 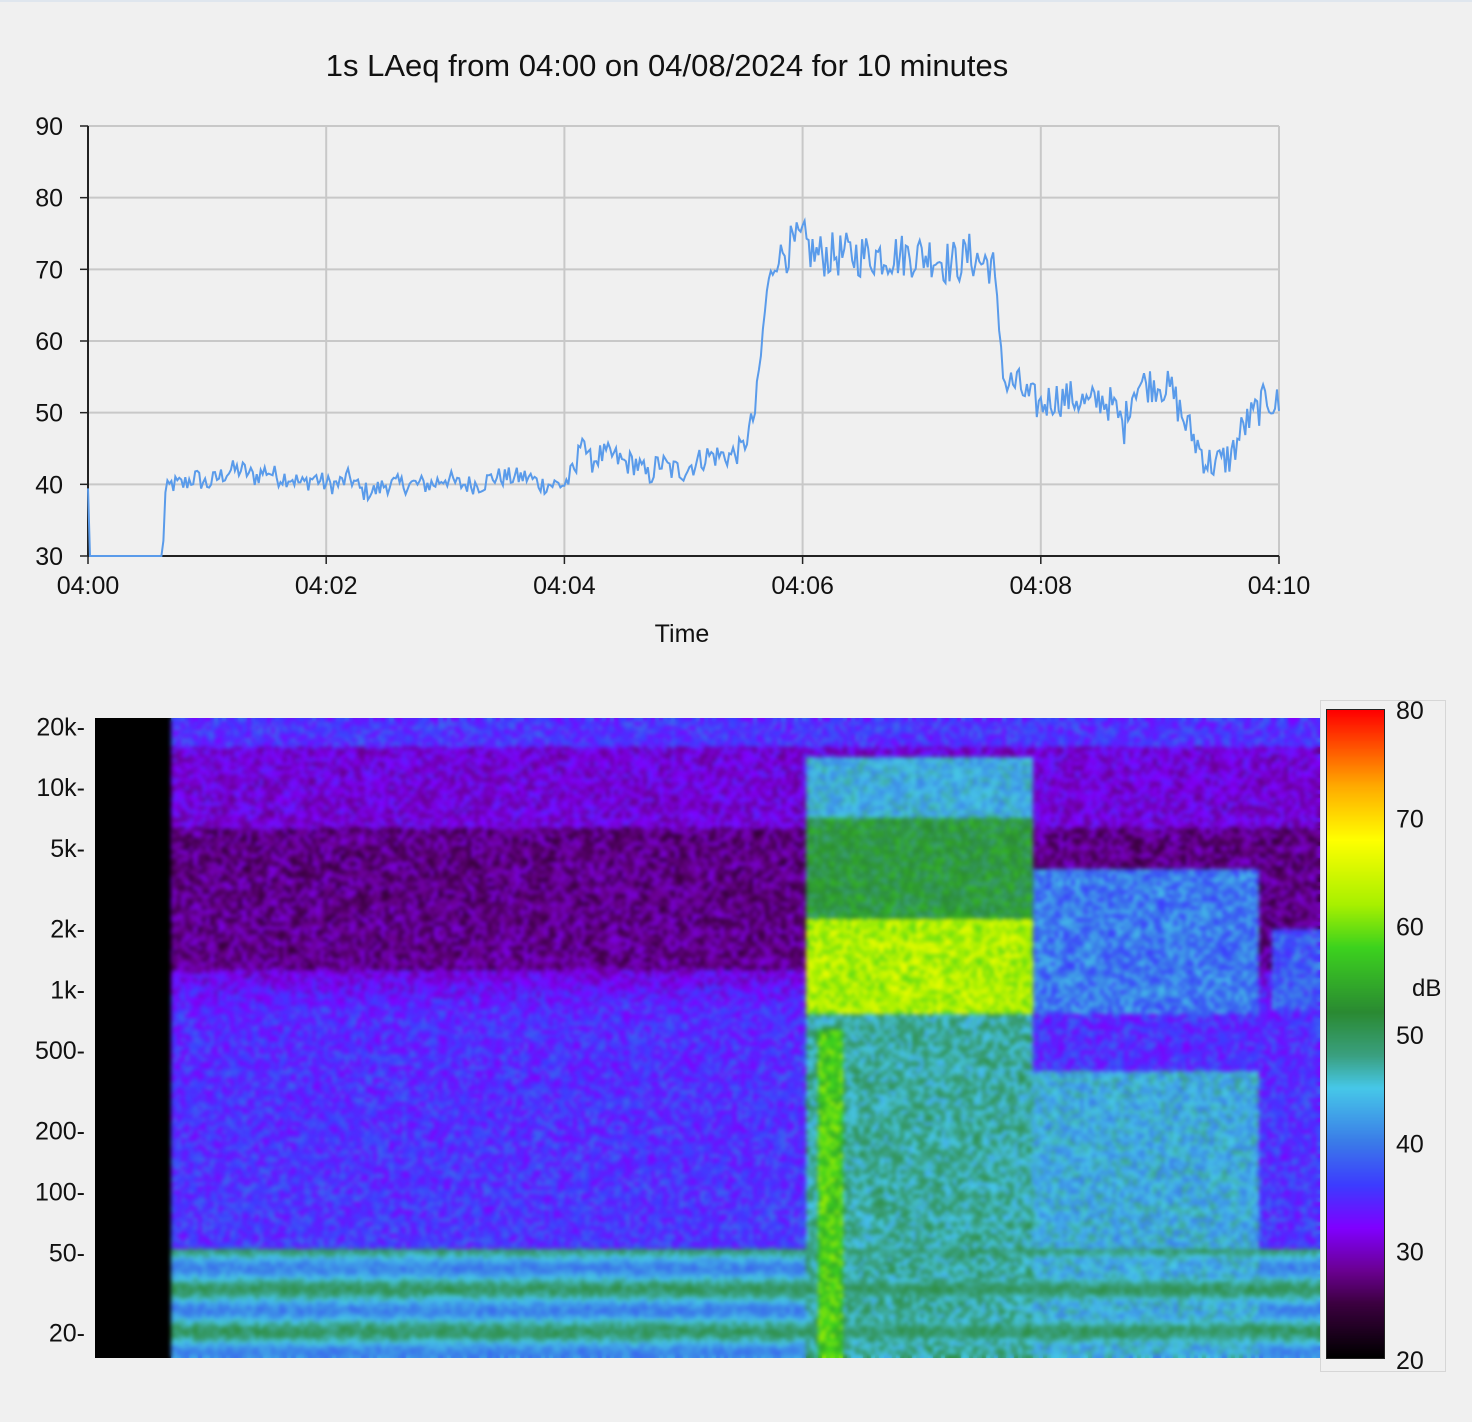 What do you see at coordinates (67, 849) in the screenshot?
I see `frequency-tick-label: 5k-` at bounding box center [67, 849].